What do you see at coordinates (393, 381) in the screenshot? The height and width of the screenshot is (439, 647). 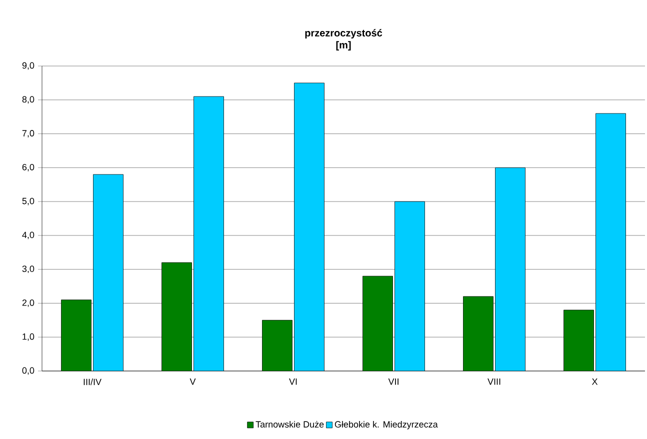 I see `x-tick-label: VII` at bounding box center [393, 381].